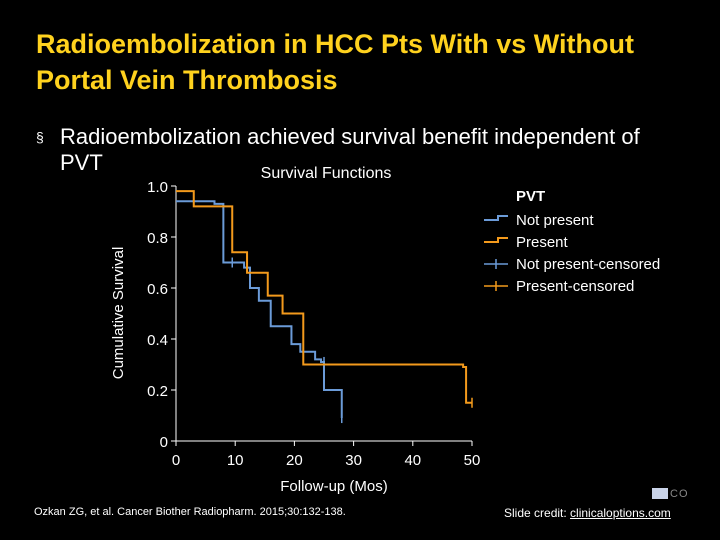 The image size is (720, 540). Describe the element at coordinates (620, 513) in the screenshot. I see `credit-link: clinicaloptions.com` at that location.